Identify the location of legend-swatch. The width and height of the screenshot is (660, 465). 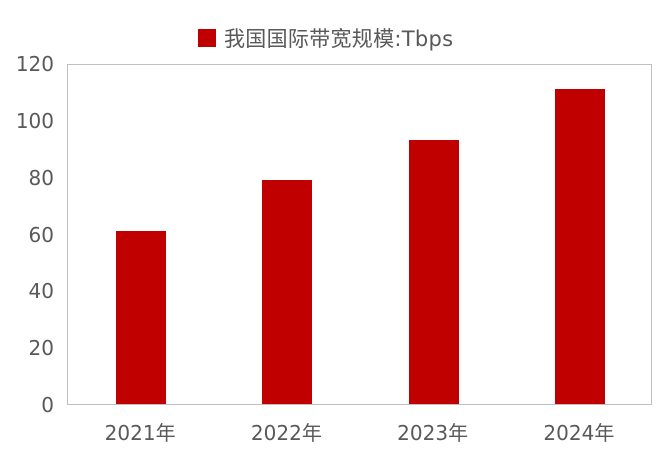
(207, 38).